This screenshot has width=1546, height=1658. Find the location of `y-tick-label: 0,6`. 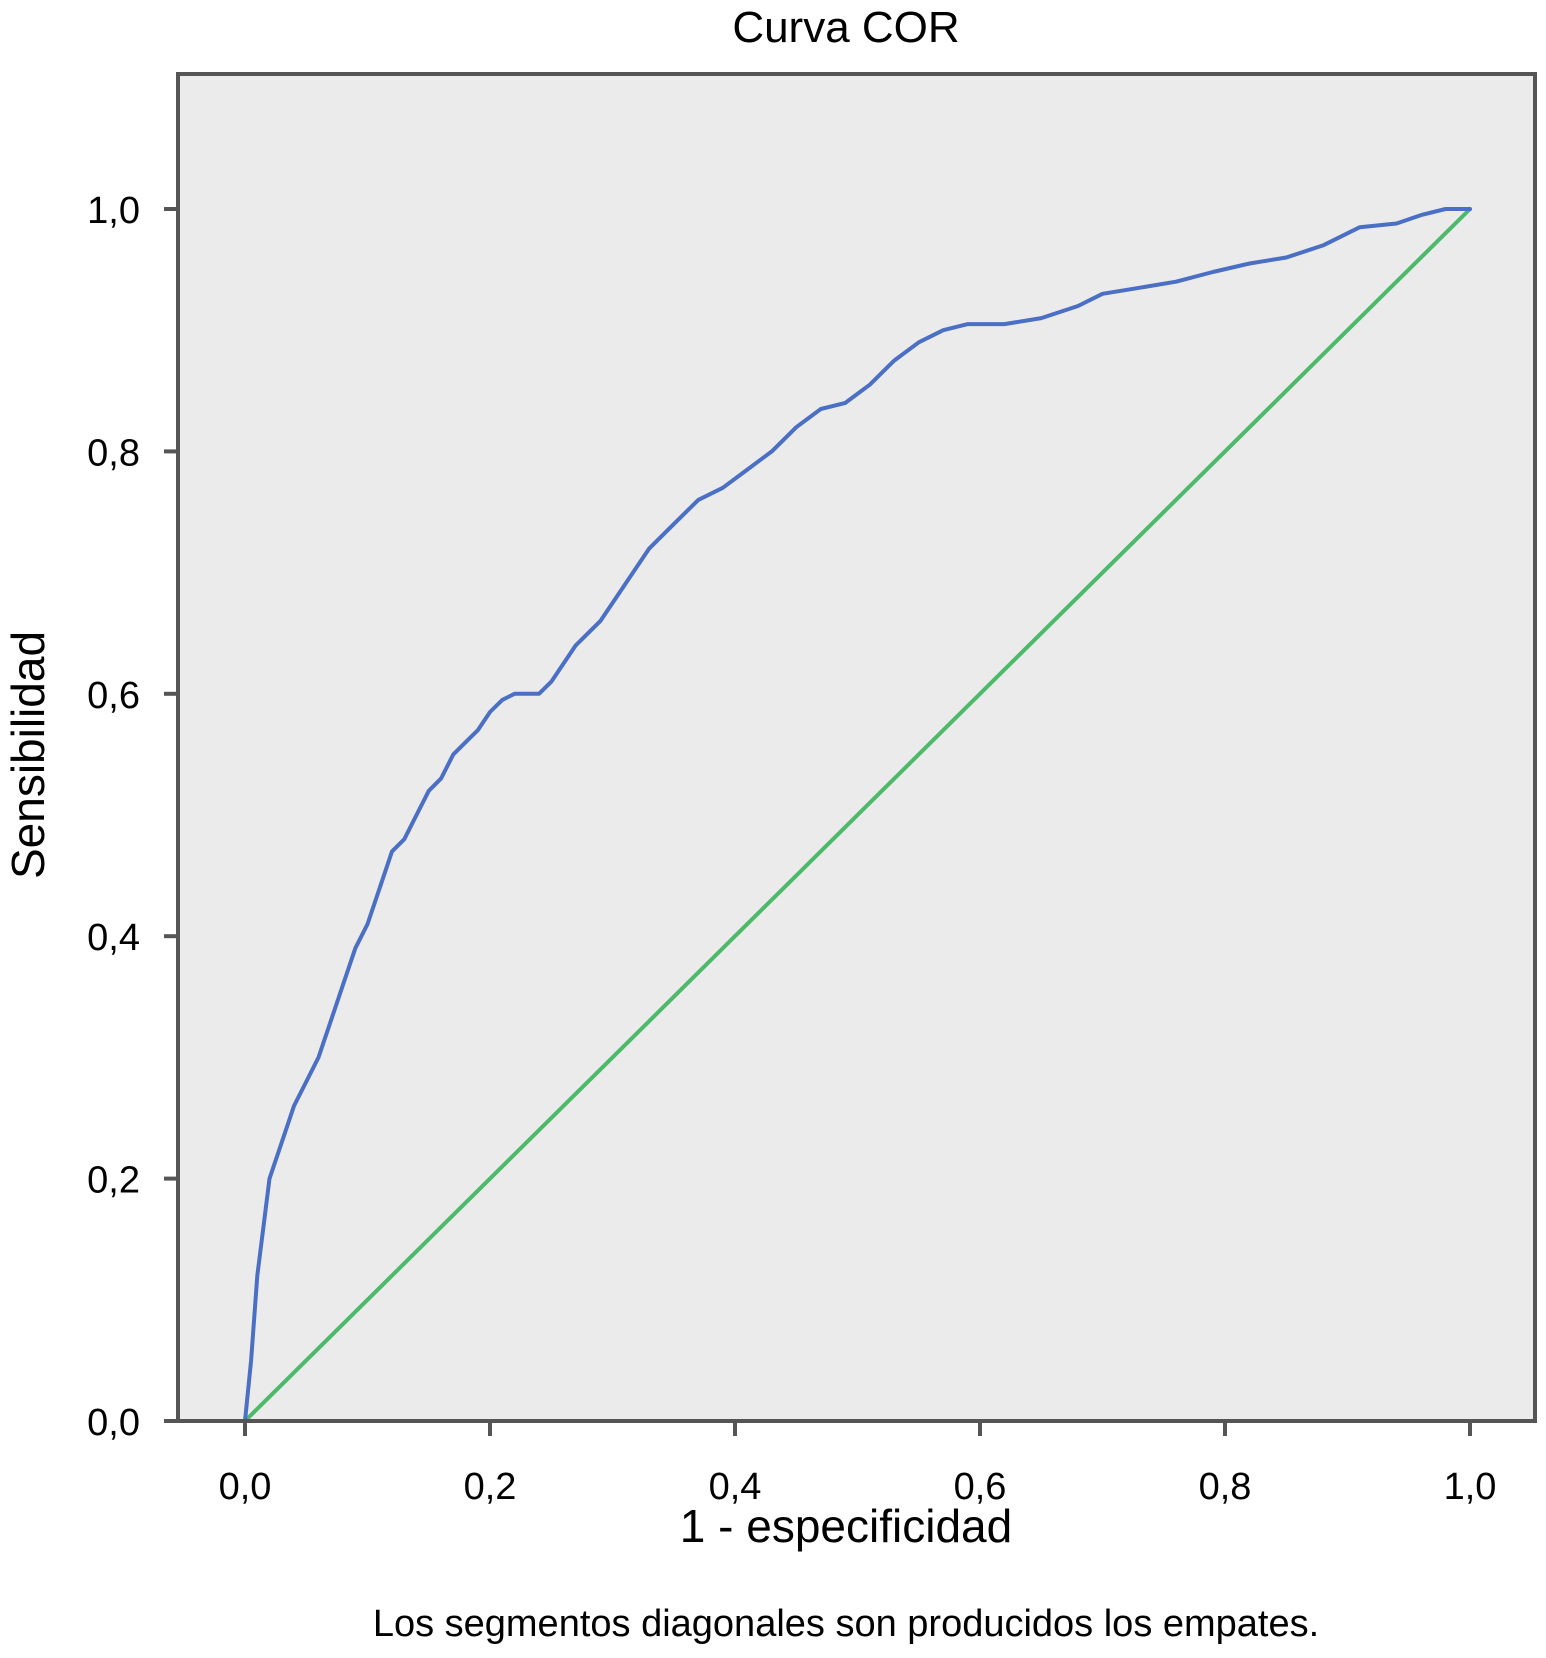

y-tick-label: 0,6 is located at coordinates (113, 696).